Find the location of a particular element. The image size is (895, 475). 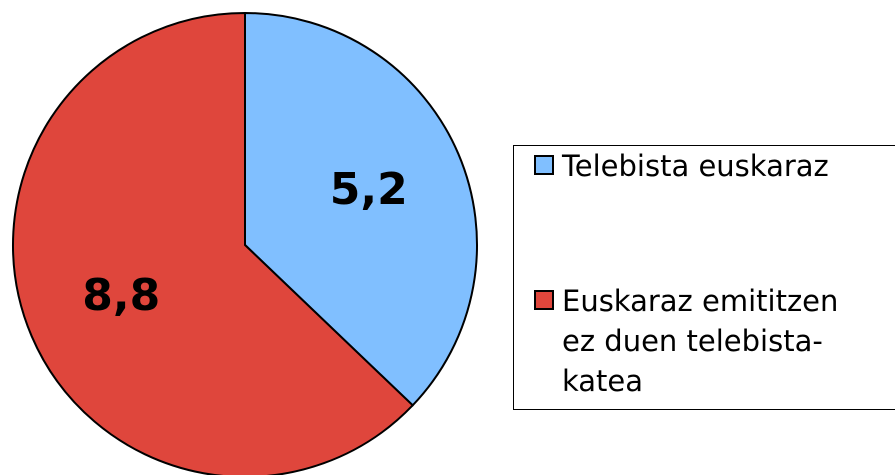

value-label: 5,2 is located at coordinates (369, 189).